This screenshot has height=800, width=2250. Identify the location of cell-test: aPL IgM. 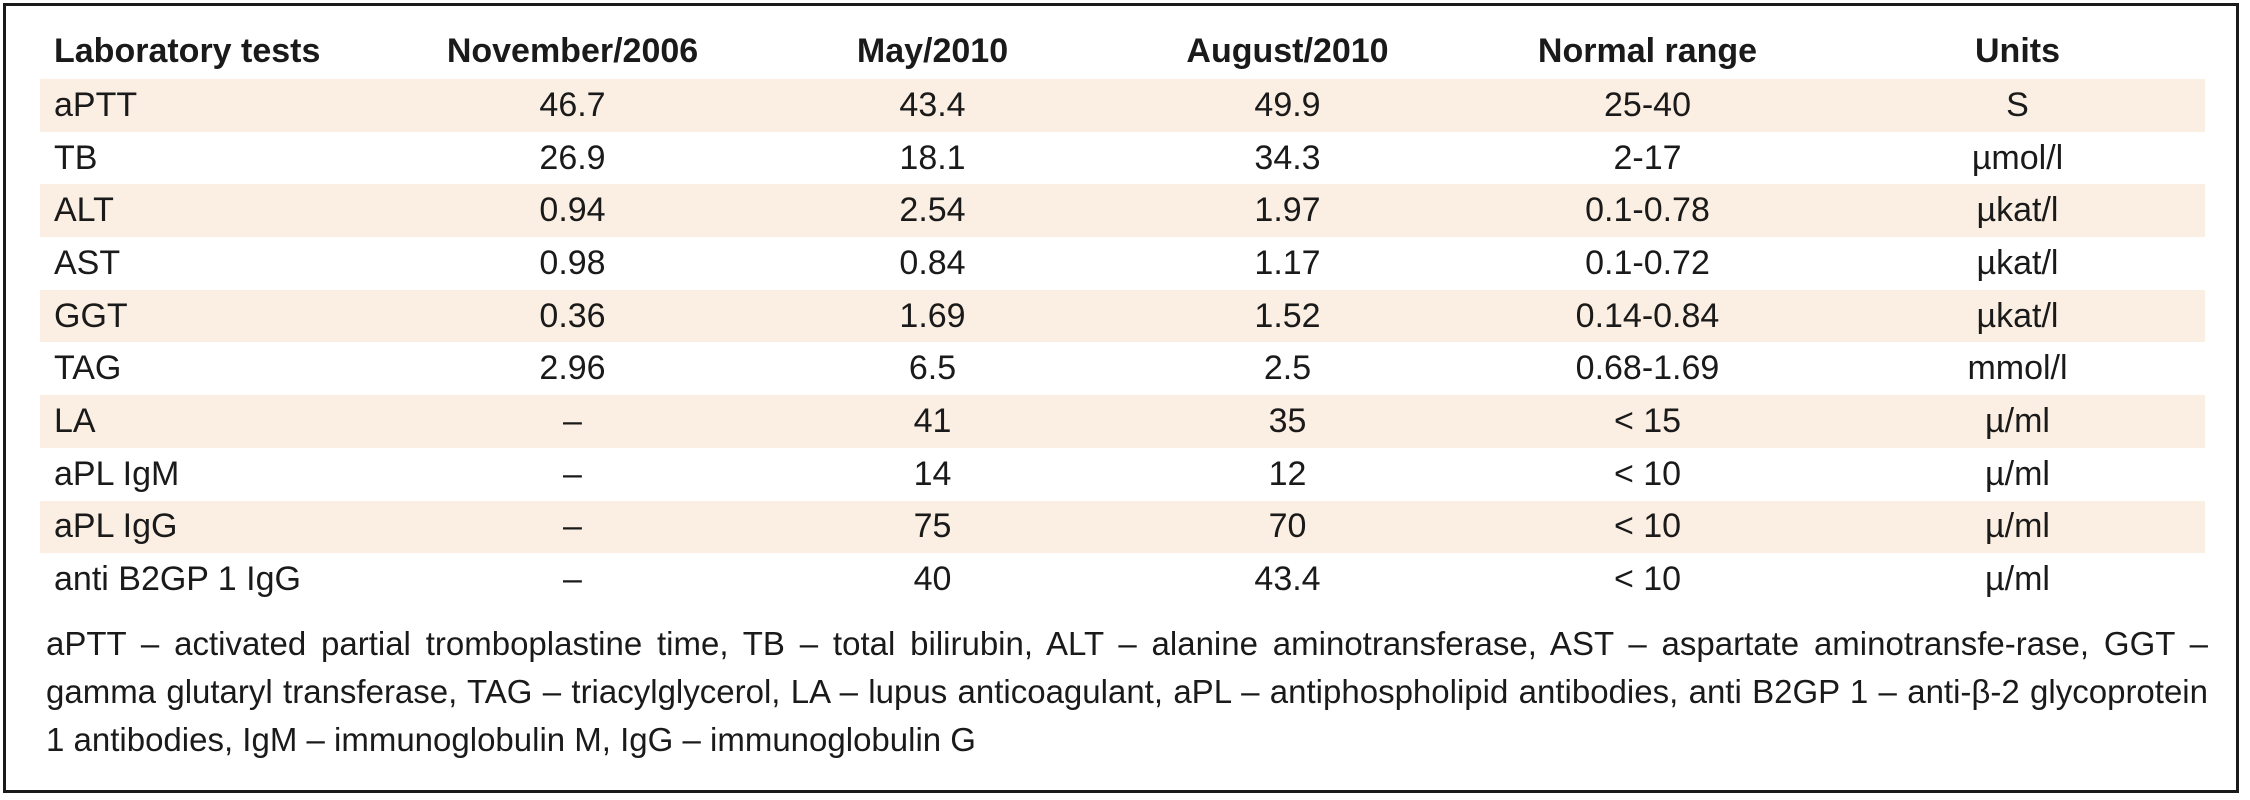
(117, 473).